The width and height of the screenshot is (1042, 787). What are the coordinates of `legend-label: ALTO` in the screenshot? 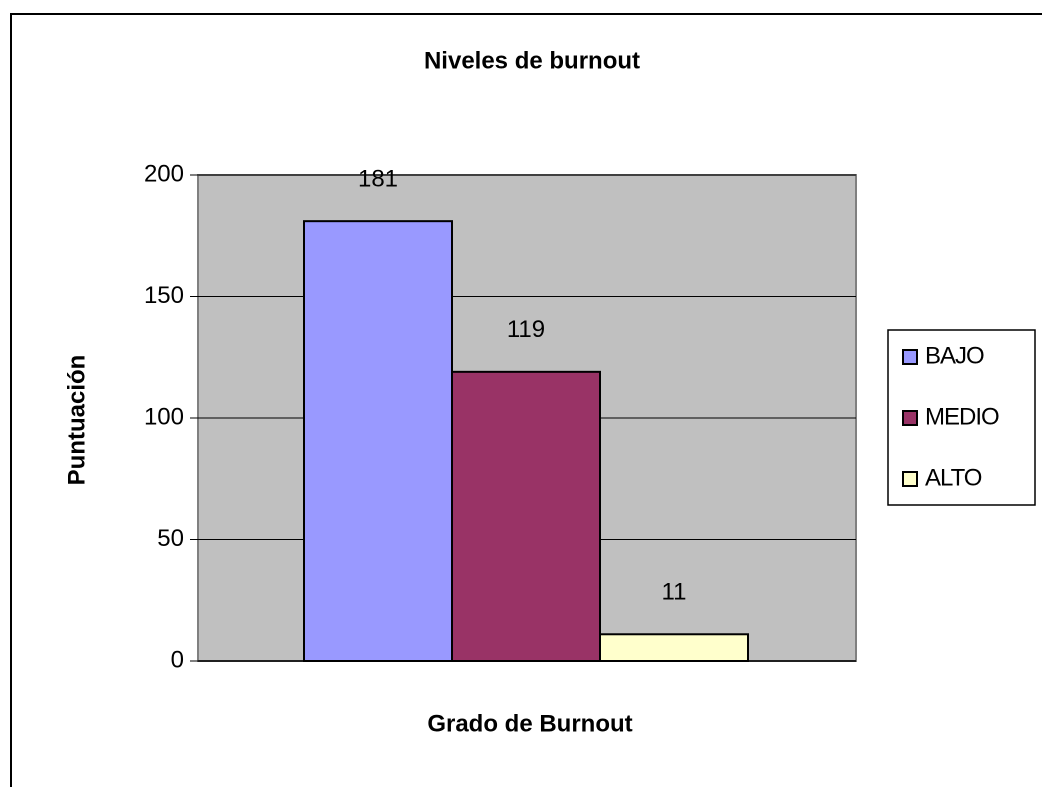 It's located at (953, 477).